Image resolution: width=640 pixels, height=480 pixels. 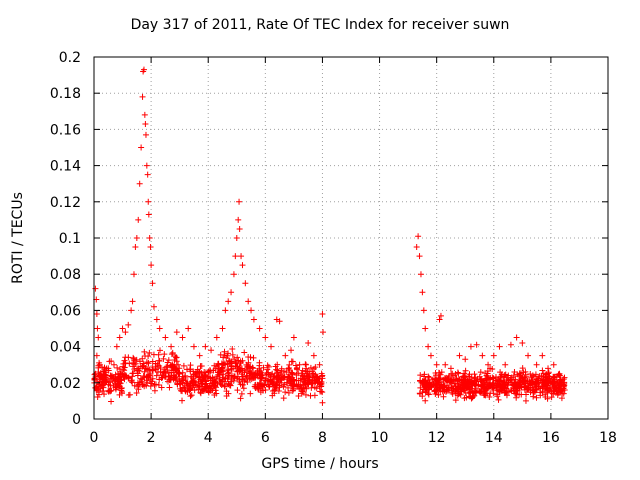 I want to click on y-tick-label: 0.18, so click(x=65, y=94).